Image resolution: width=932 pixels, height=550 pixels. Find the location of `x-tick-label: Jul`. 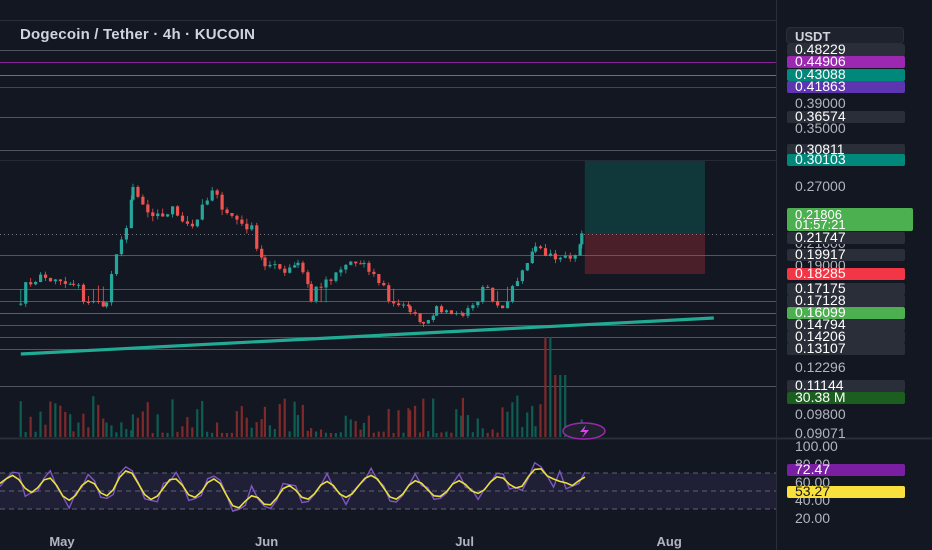

x-tick-label: Jul is located at coordinates (464, 541).